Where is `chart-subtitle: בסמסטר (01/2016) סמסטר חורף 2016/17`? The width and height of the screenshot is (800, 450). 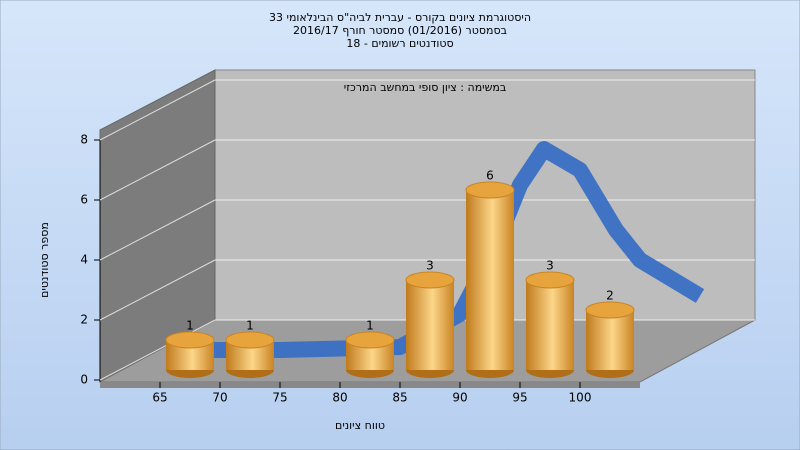
chart-subtitle: בסמסטר (01/2016) סמסטר חורף 2016/17 is located at coordinates (400, 30).